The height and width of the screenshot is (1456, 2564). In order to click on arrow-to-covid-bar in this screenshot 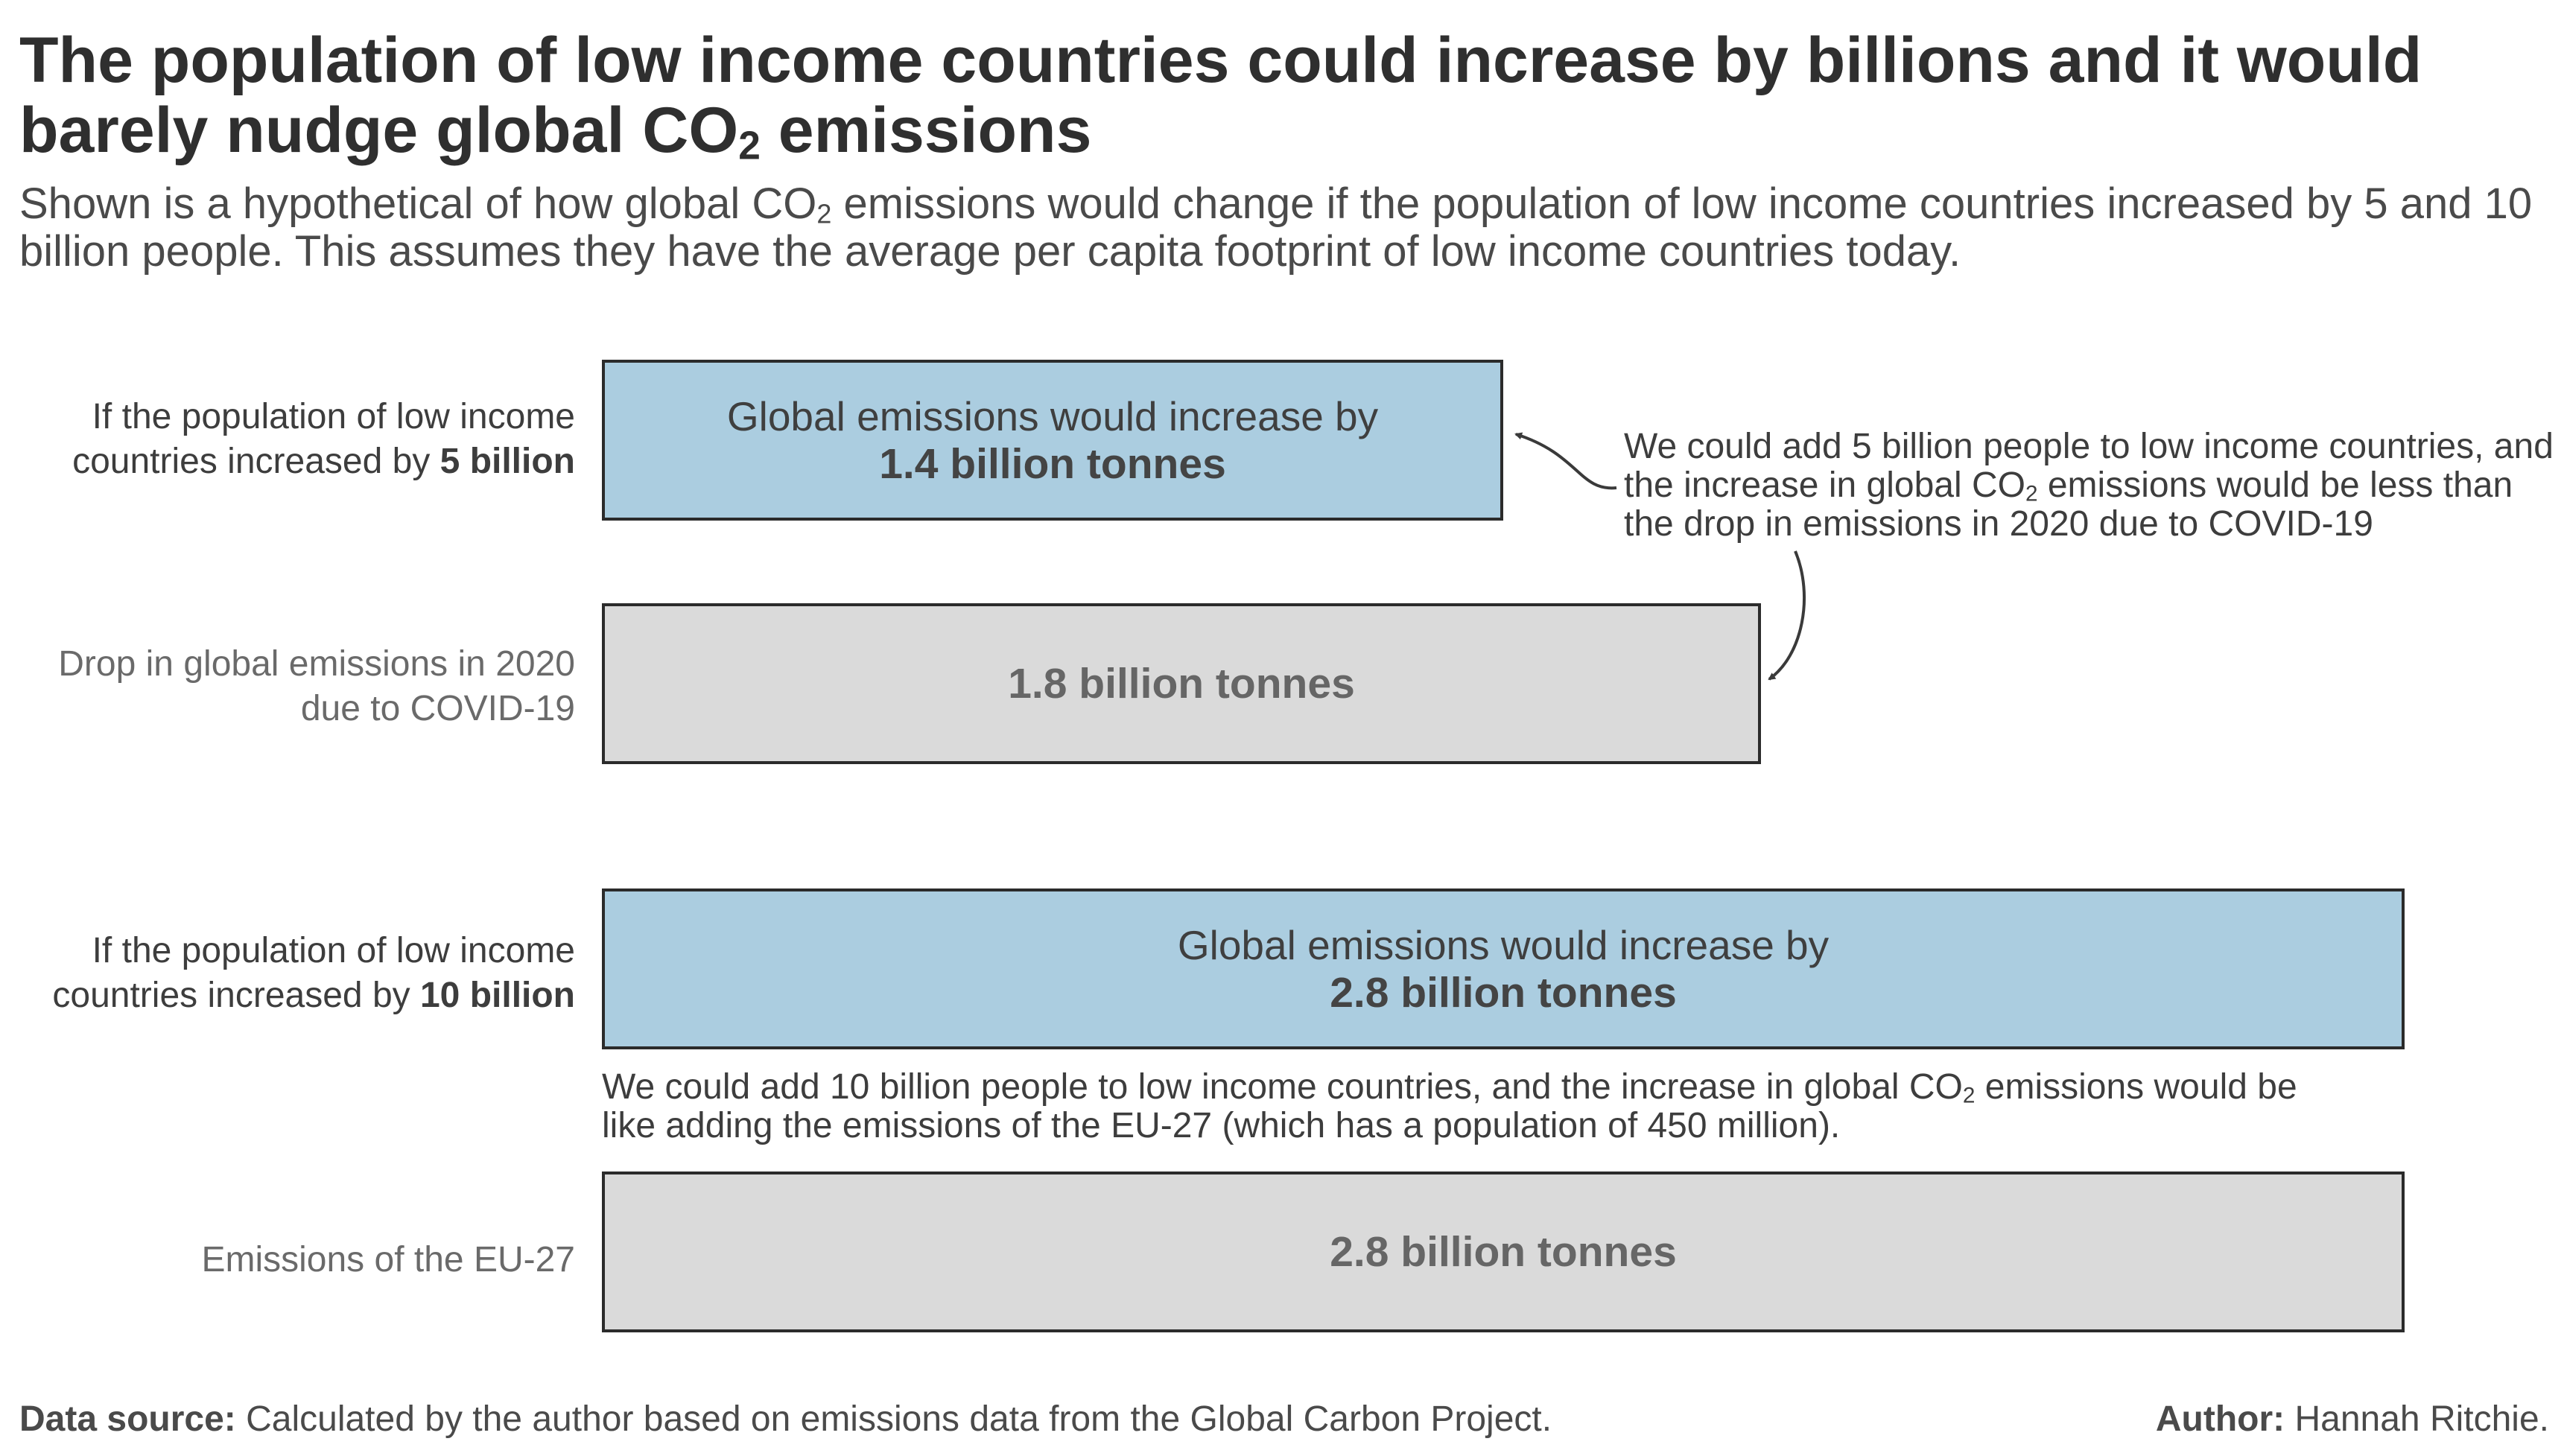, I will do `click(1787, 615)`.